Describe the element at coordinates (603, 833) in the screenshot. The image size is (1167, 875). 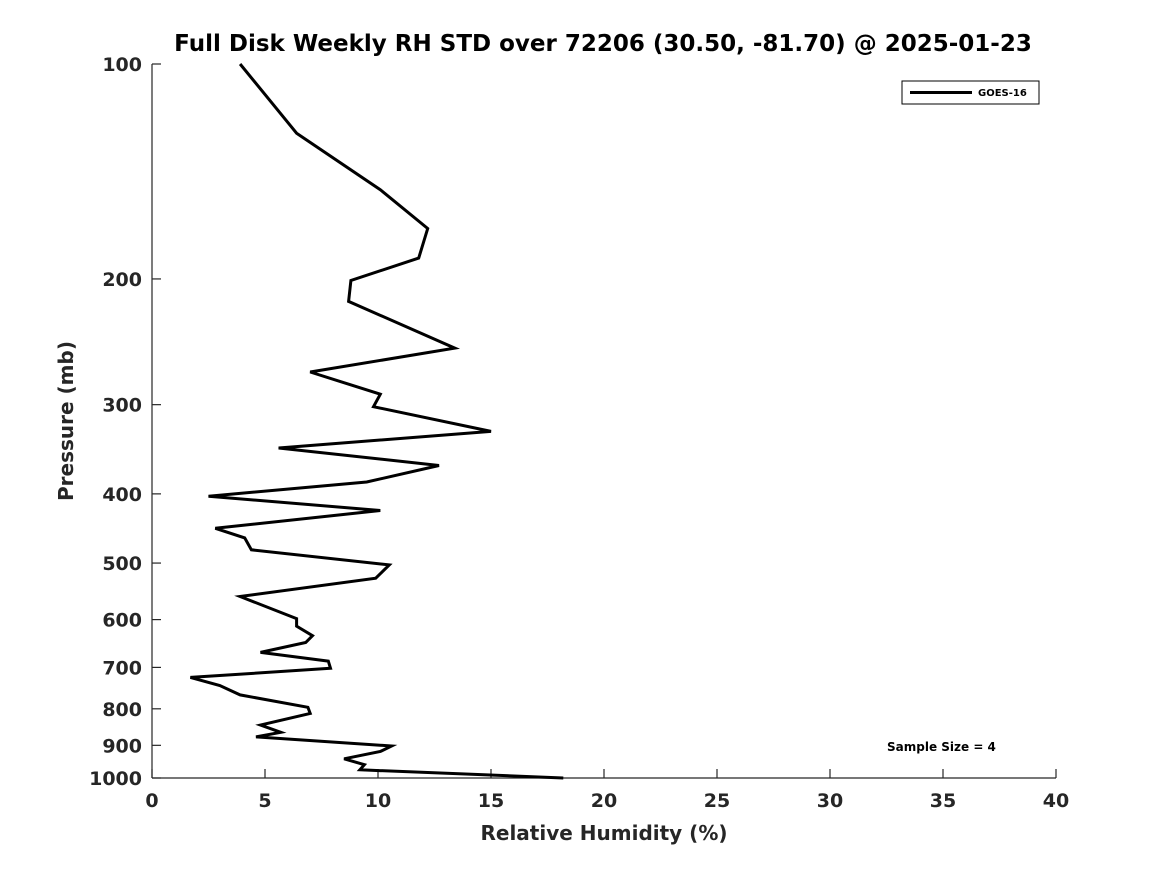
I see `x-axis-label: Relative Humidity (%)` at that location.